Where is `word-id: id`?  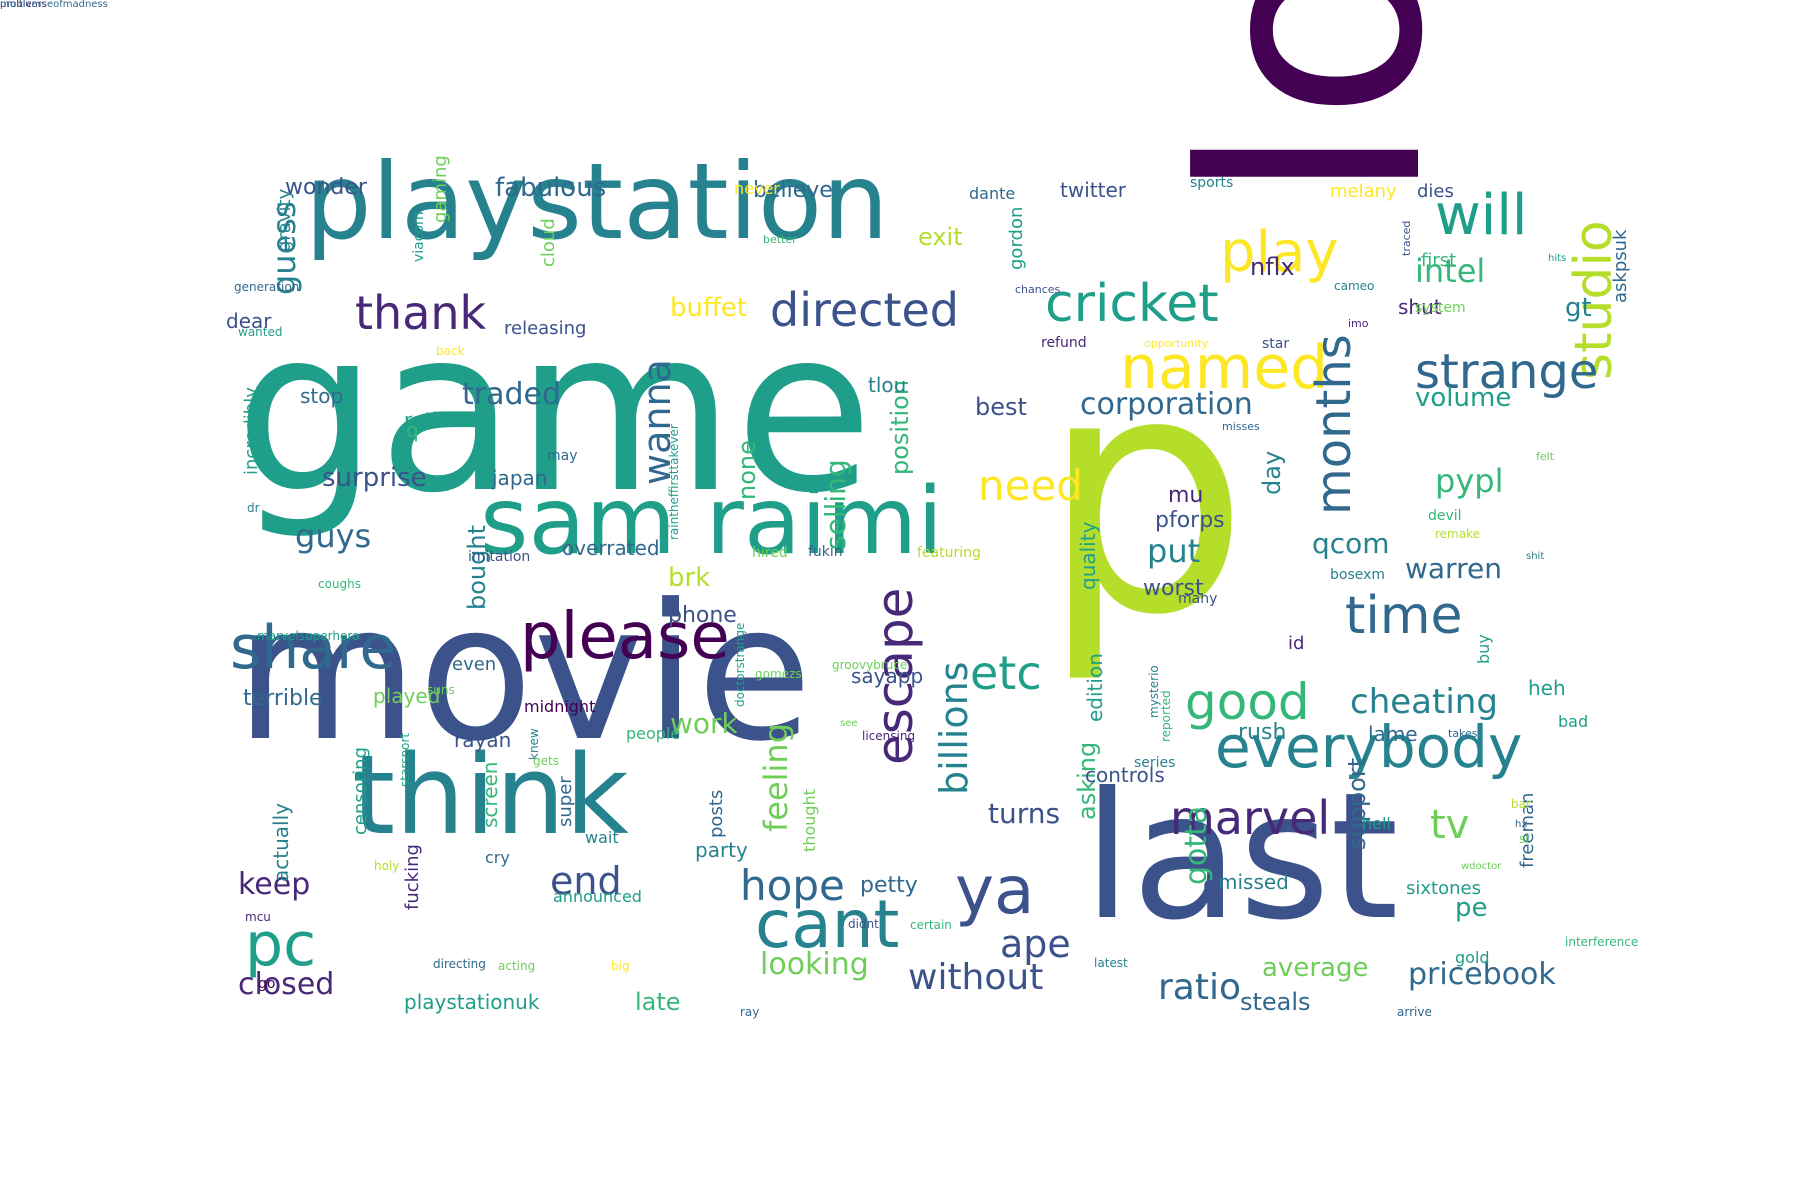
word-id: id is located at coordinates (1296, 643).